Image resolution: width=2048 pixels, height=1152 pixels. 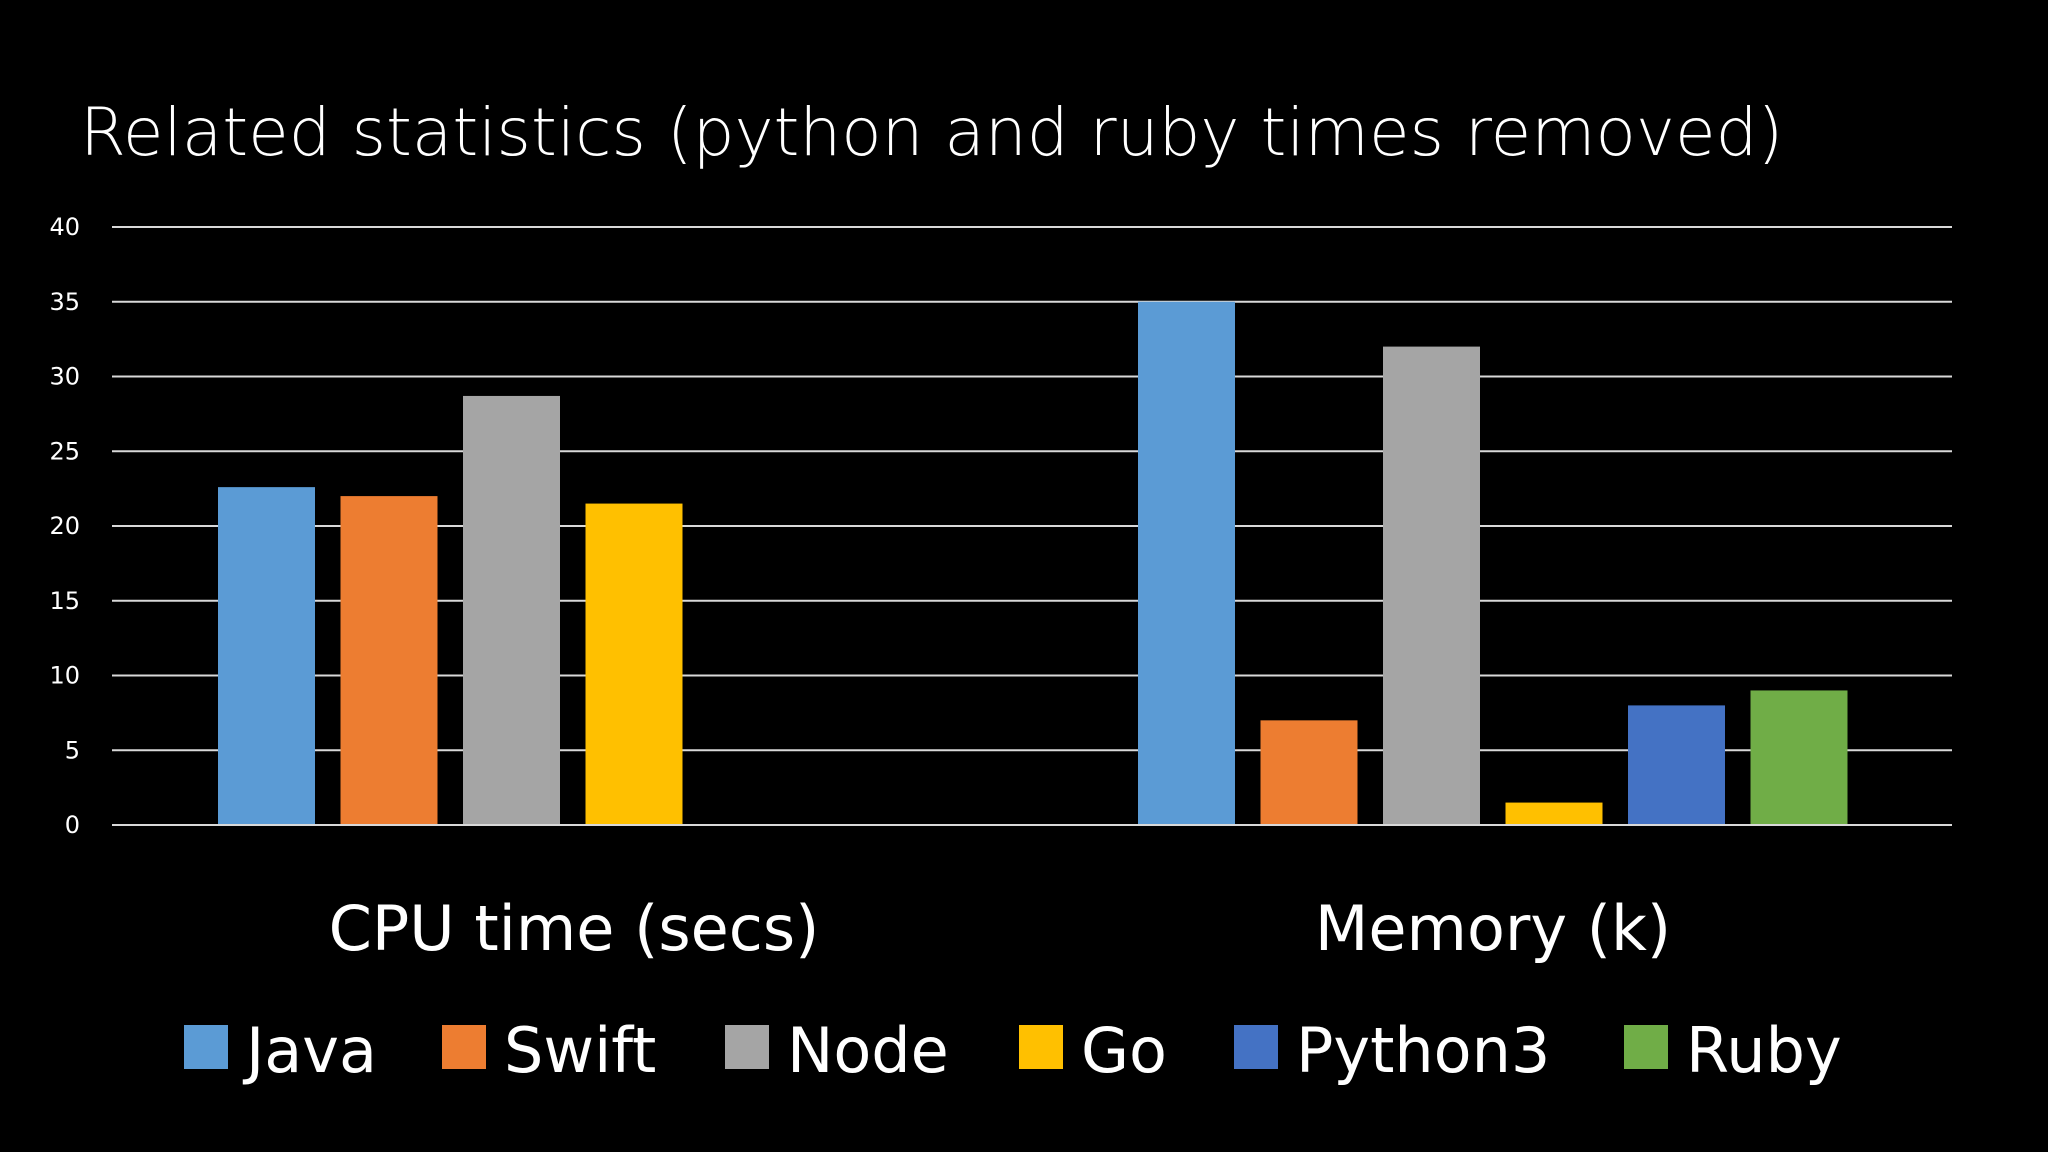 What do you see at coordinates (1041, 1047) in the screenshot?
I see `legend-swatch-go` at bounding box center [1041, 1047].